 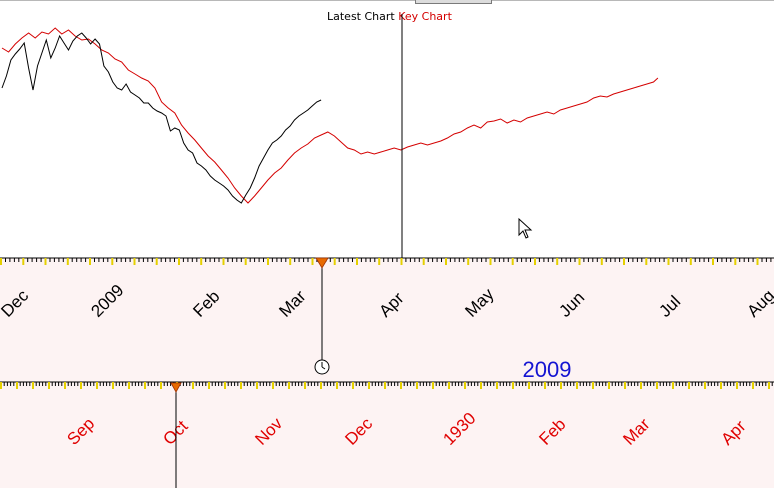 What do you see at coordinates (525, 228) in the screenshot?
I see `mouse-pointer-icon` at bounding box center [525, 228].